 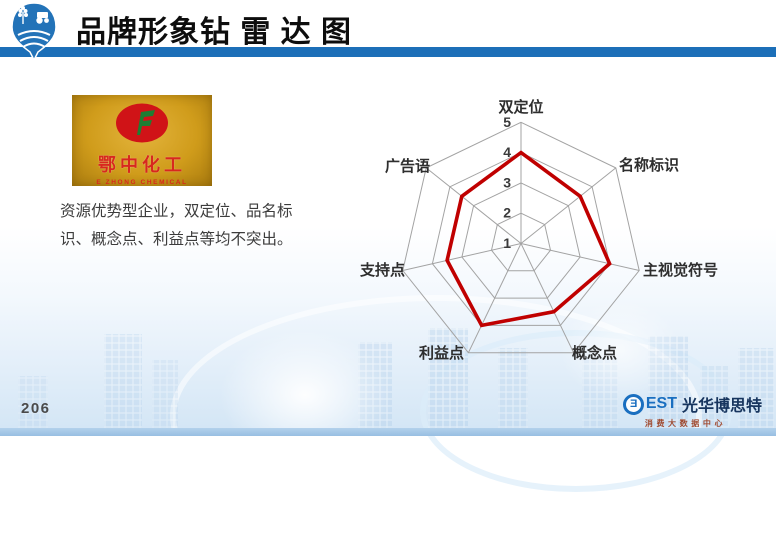 What do you see at coordinates (721, 406) in the screenshot?
I see `footer-brand-name: 光华博思特` at bounding box center [721, 406].